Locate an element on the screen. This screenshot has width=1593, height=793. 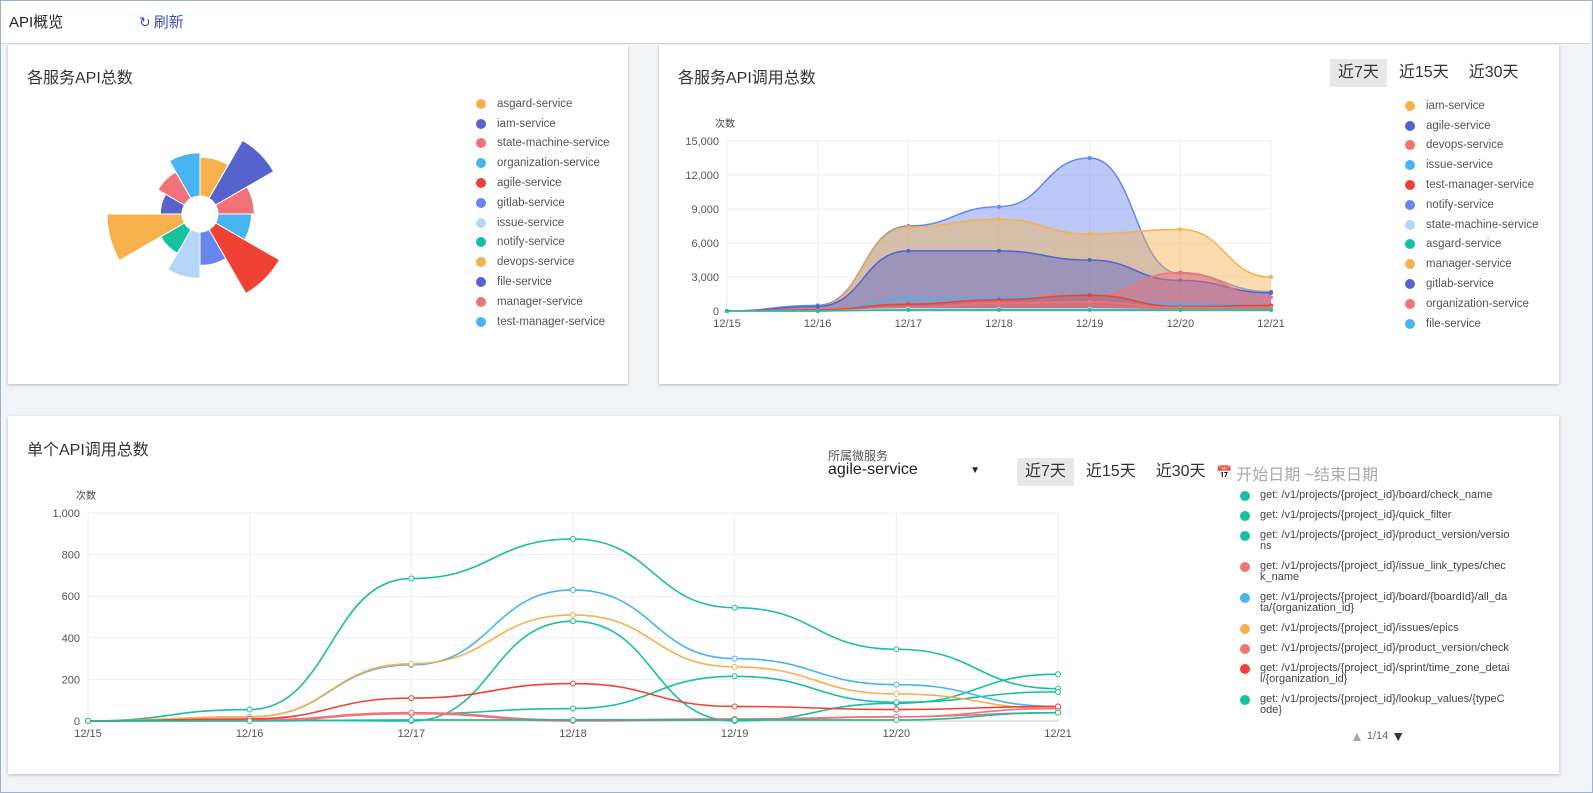
y-tick-label: 15,000 is located at coordinates (702, 142).